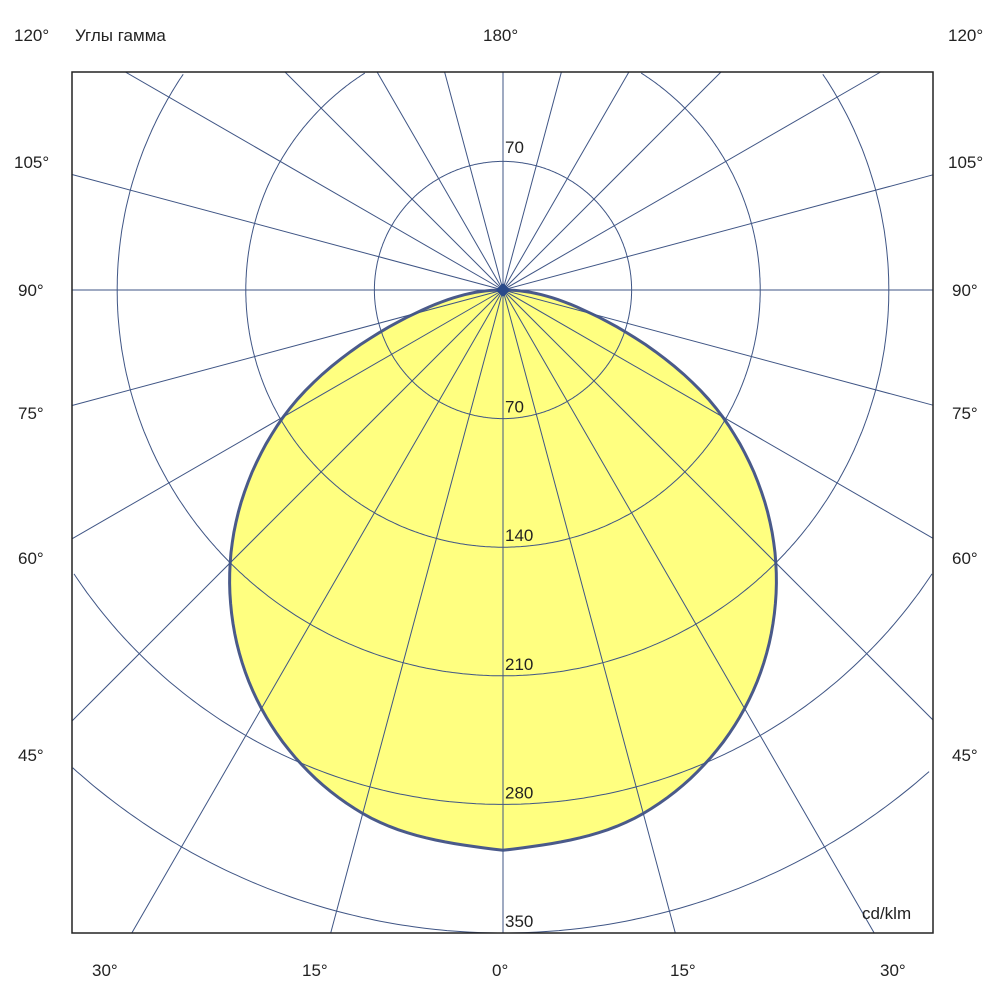  What do you see at coordinates (514, 147) in the screenshot?
I see `radial-tick-label-top: 70` at bounding box center [514, 147].